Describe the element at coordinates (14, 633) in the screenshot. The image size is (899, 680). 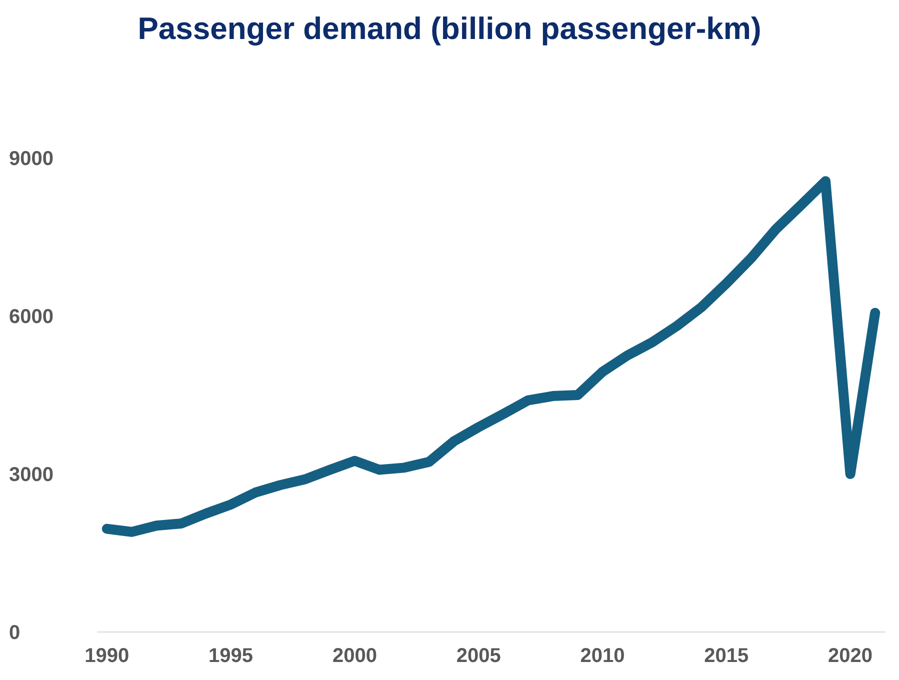
I see `y-tick-label: 0` at that location.